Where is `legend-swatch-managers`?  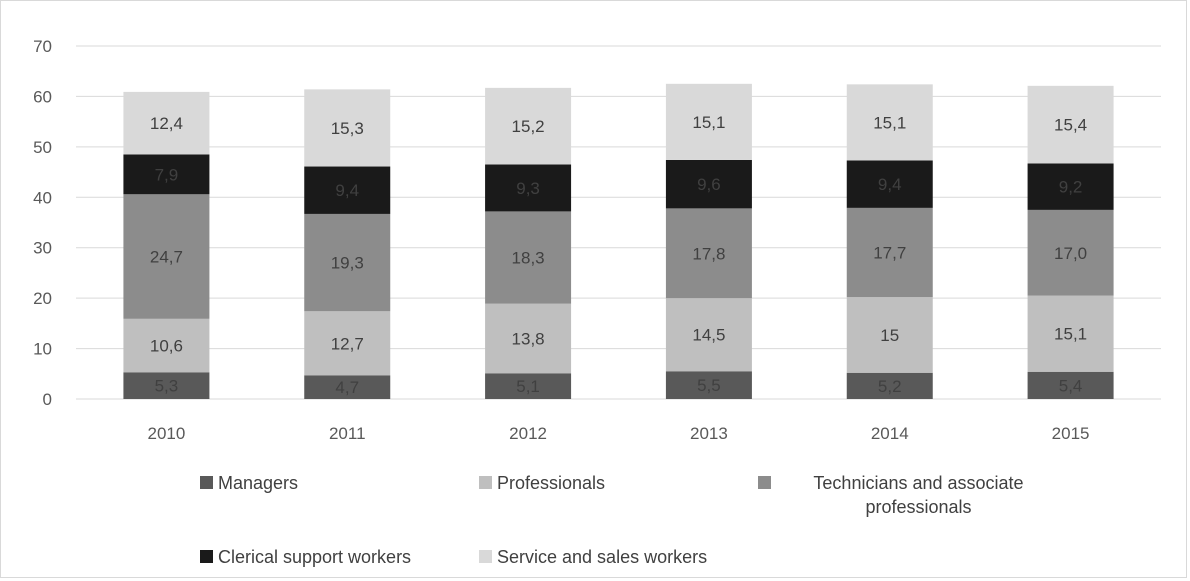
legend-swatch-managers is located at coordinates (206, 482).